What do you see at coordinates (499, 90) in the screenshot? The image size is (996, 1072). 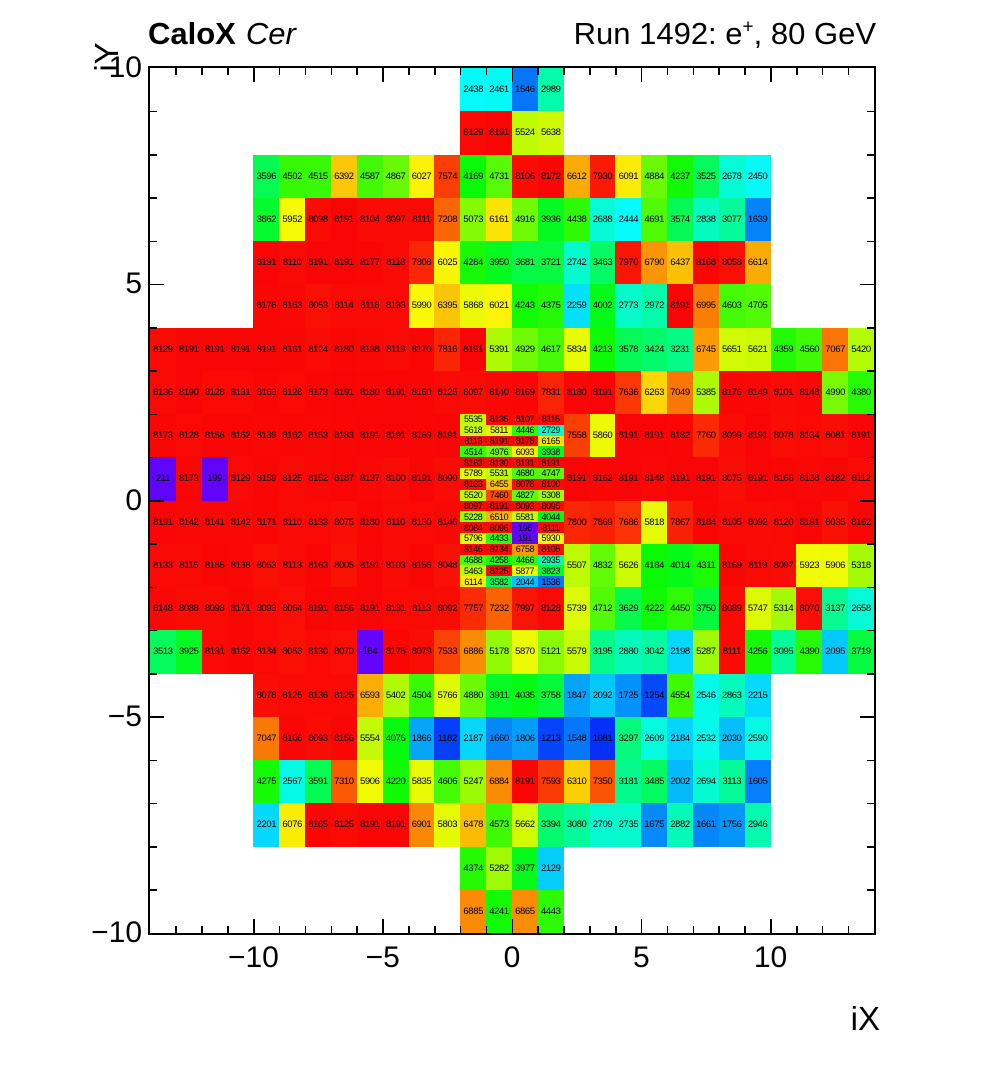 I see `heatmap-cell: 2461` at bounding box center [499, 90].